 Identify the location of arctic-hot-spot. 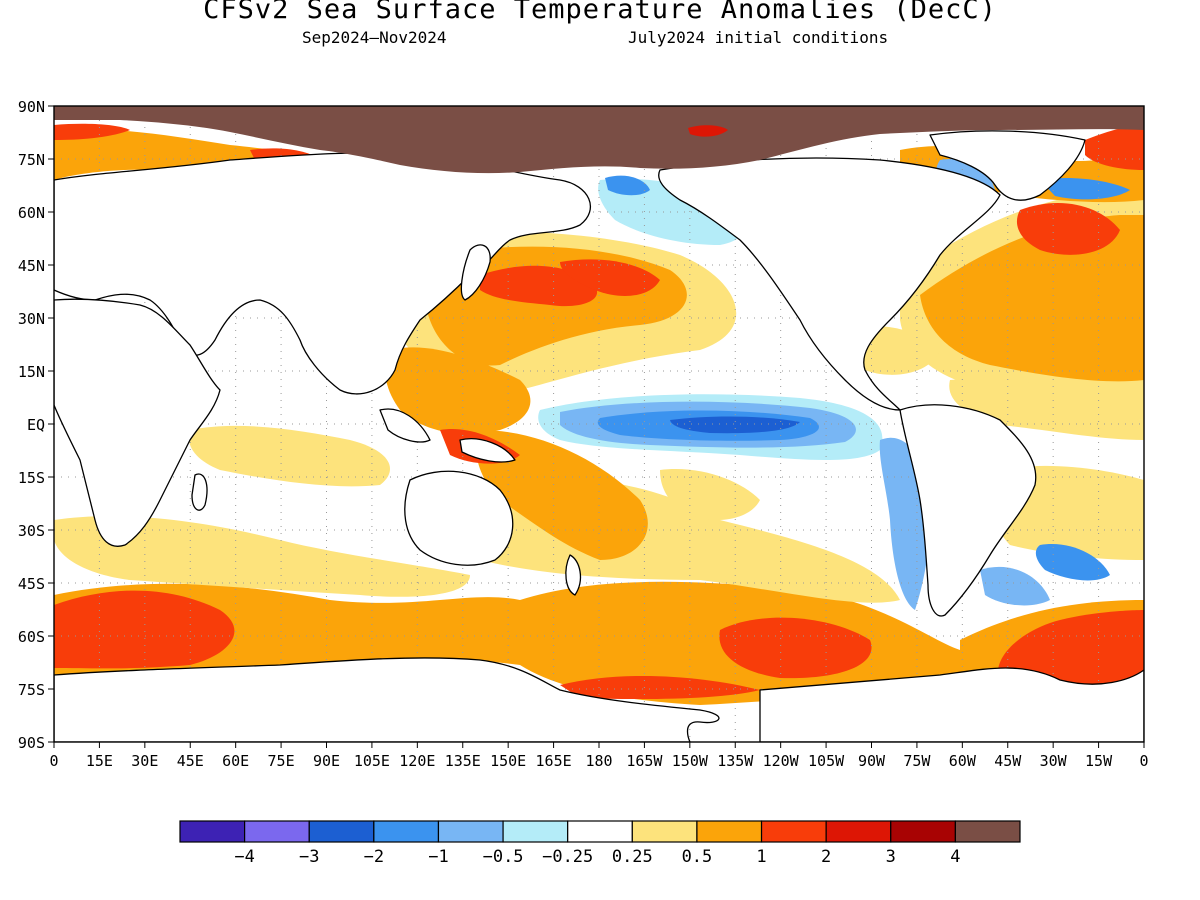
(708, 131).